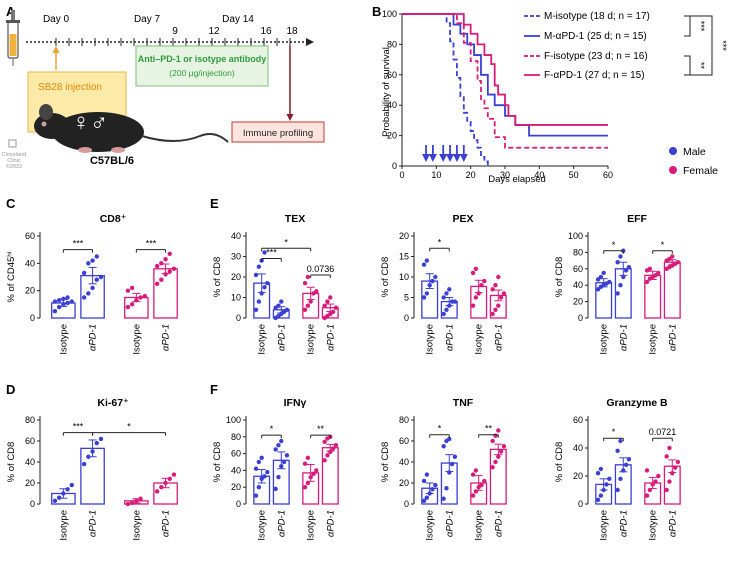 The height and width of the screenshot is (562, 730). What do you see at coordinates (202, 73) in the screenshot?
I see `antibody-dose: (200 μg/injection)` at bounding box center [202, 73].